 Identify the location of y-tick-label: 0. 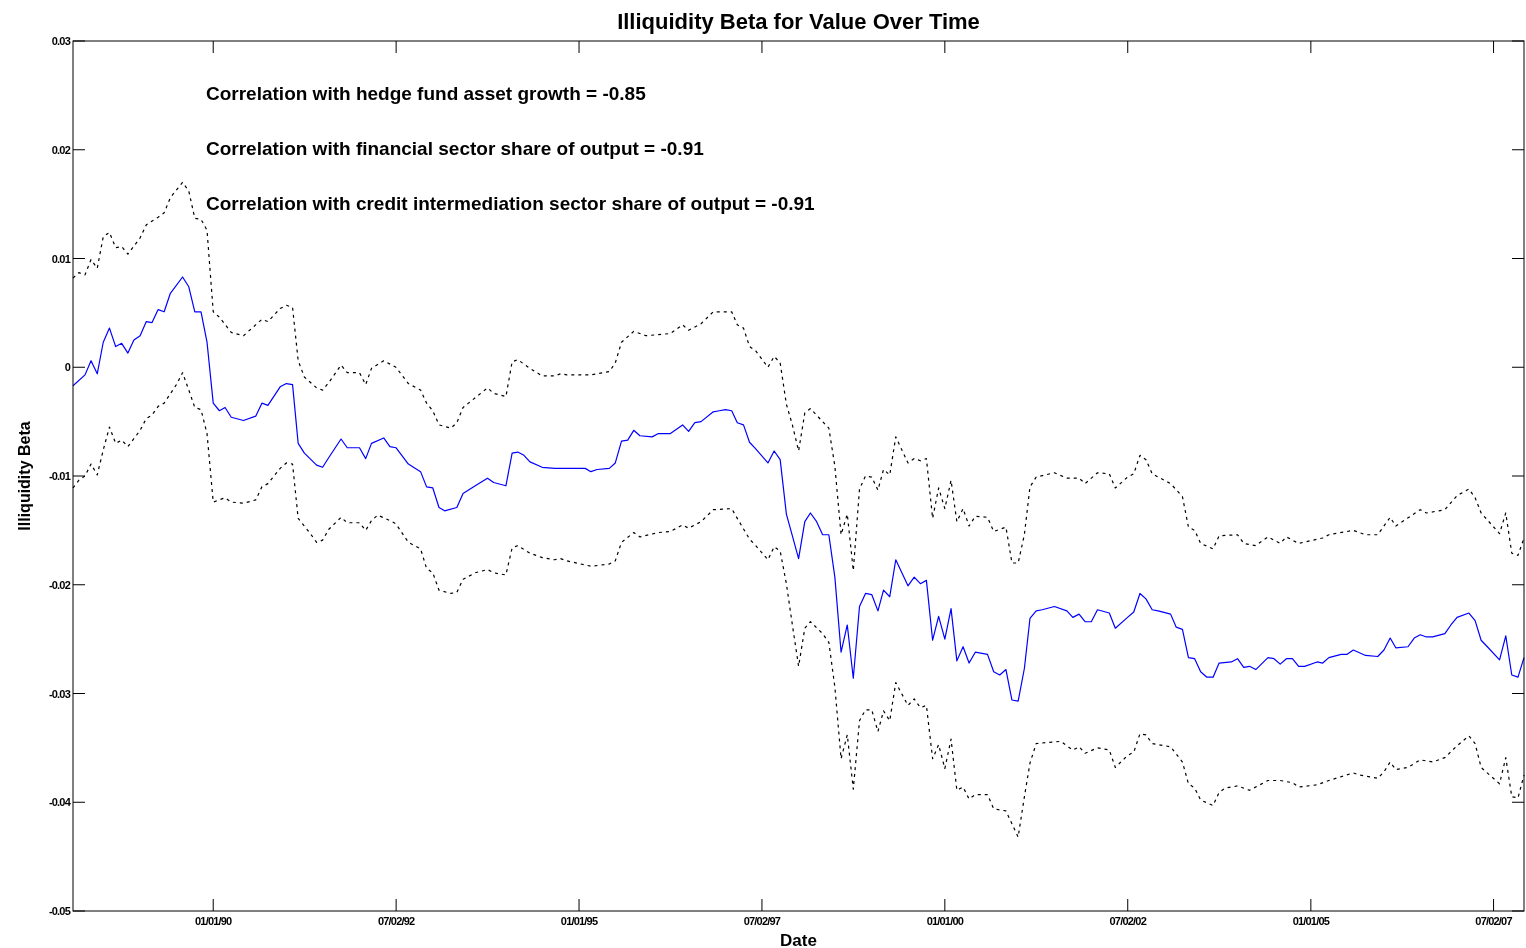
(67, 367).